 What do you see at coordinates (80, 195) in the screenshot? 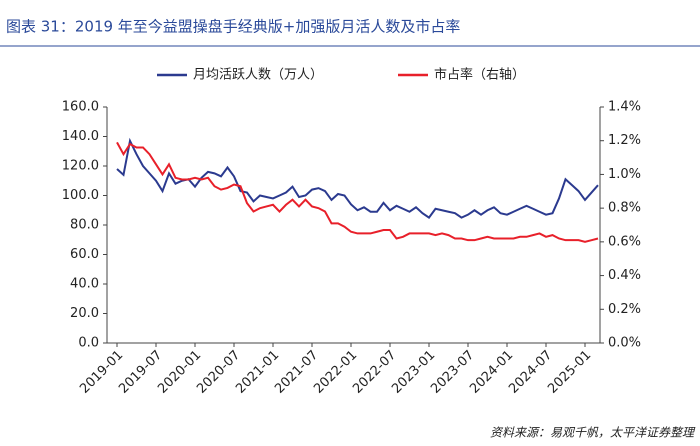
I see `y-tick-label: 100.0` at bounding box center [80, 195].